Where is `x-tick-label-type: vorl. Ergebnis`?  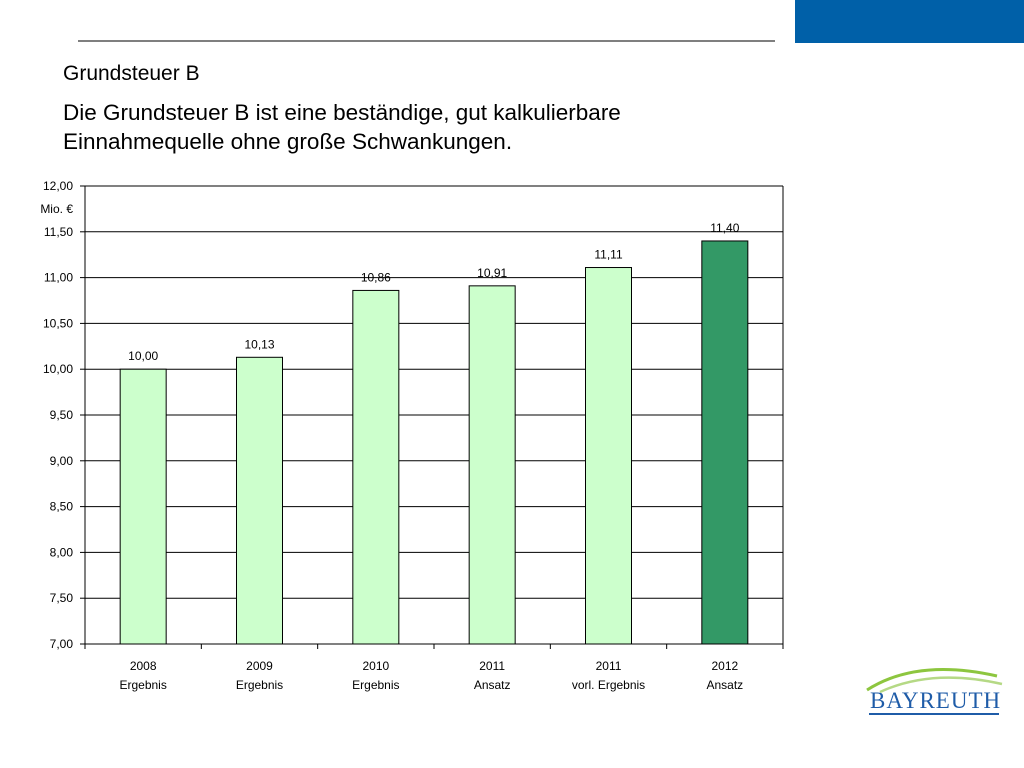
x-tick-label-type: vorl. Ergebnis is located at coordinates (608, 685).